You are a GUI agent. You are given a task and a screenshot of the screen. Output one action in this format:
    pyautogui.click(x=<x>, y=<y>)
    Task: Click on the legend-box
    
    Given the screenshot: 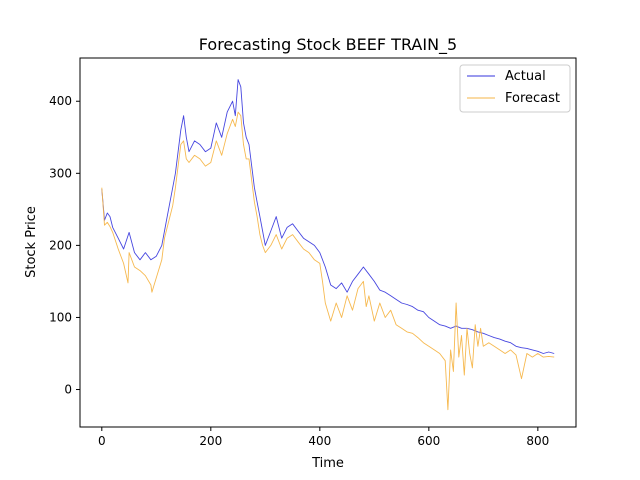 What is the action you would take?
    pyautogui.click(x=515, y=88)
    